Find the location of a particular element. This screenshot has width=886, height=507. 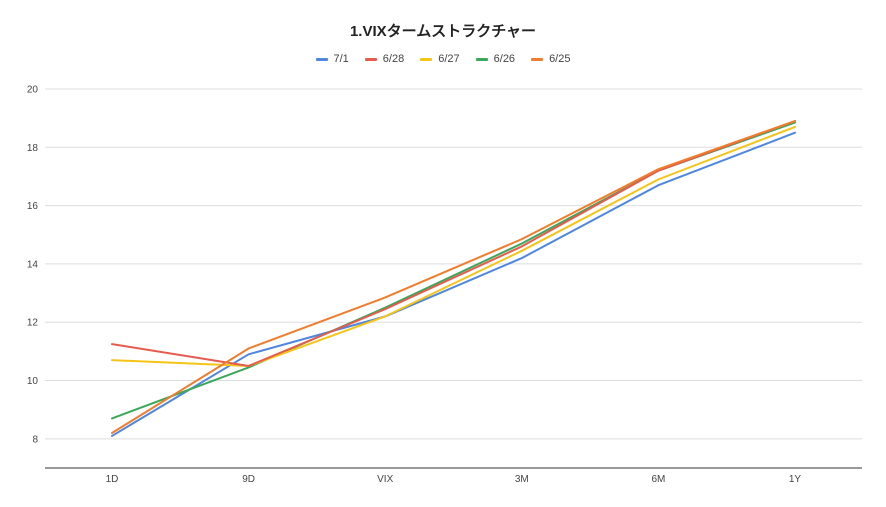

legend-label-0: 7/1 is located at coordinates (341, 59).